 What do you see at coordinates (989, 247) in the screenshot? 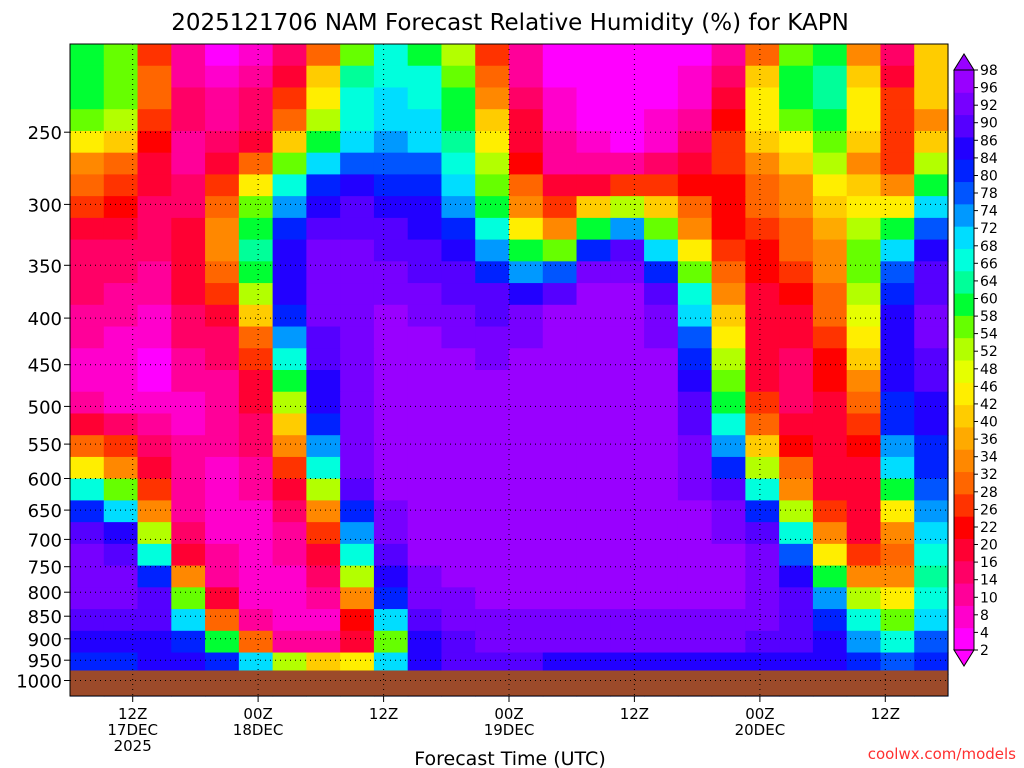
I see `colorbar-label: 68` at bounding box center [989, 247].